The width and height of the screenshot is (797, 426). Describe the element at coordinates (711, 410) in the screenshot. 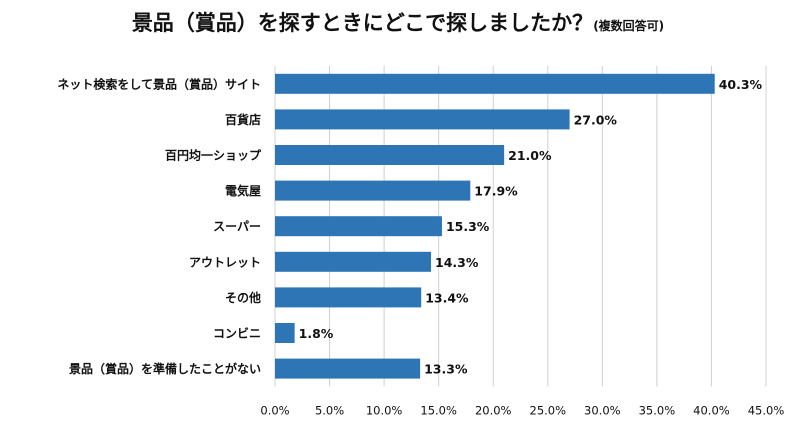

I see `x-tick-label: 40.0%` at that location.